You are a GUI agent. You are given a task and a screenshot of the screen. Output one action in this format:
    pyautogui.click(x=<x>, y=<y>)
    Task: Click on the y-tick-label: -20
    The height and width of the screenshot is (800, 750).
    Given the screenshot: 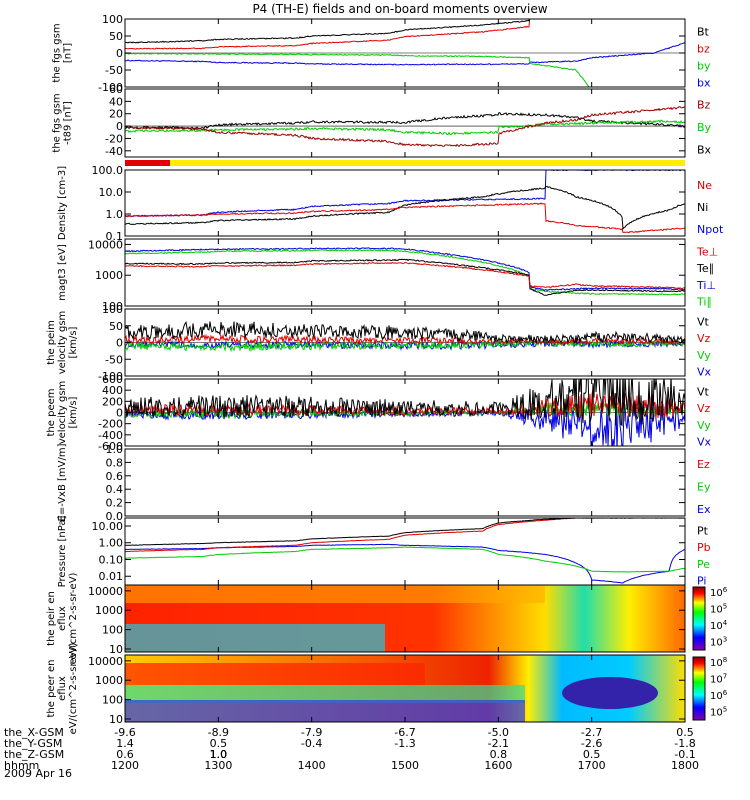 What is the action you would take?
    pyautogui.click(x=114, y=138)
    